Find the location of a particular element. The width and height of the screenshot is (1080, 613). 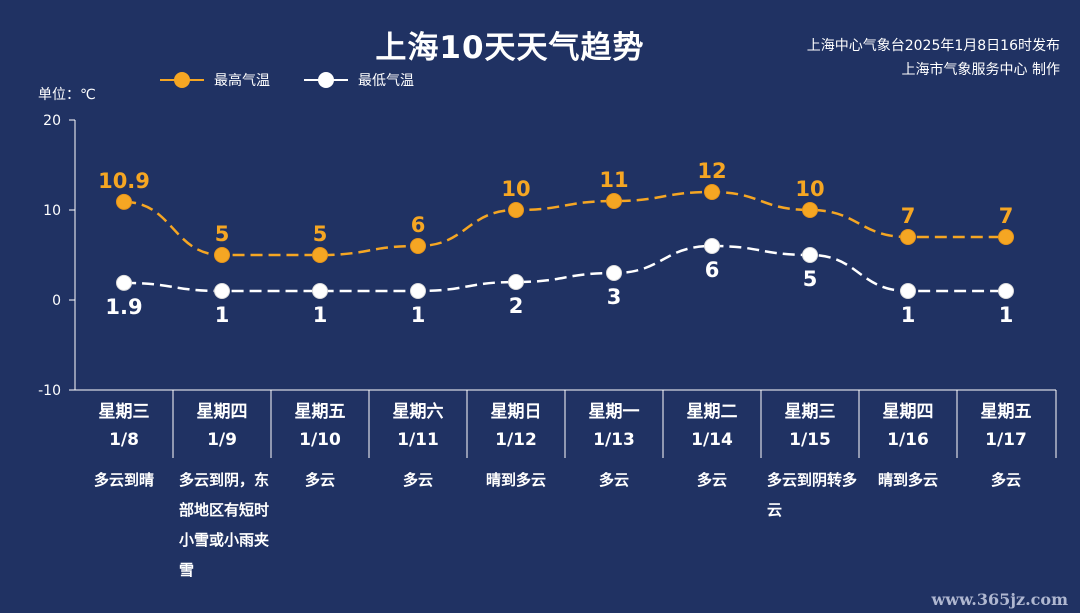

legend-item-high: 最高气温 is located at coordinates (215, 80).